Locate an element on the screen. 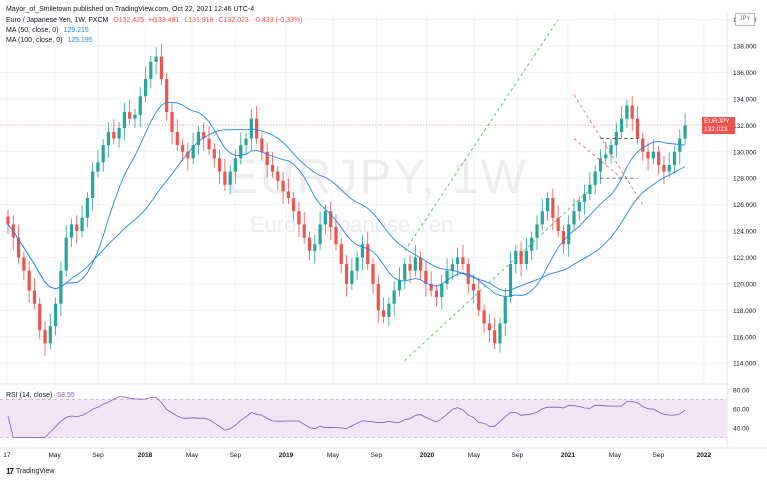 Image resolution: width=767 pixels, height=480 pixels. x-tick-label: Sep is located at coordinates (98, 455).